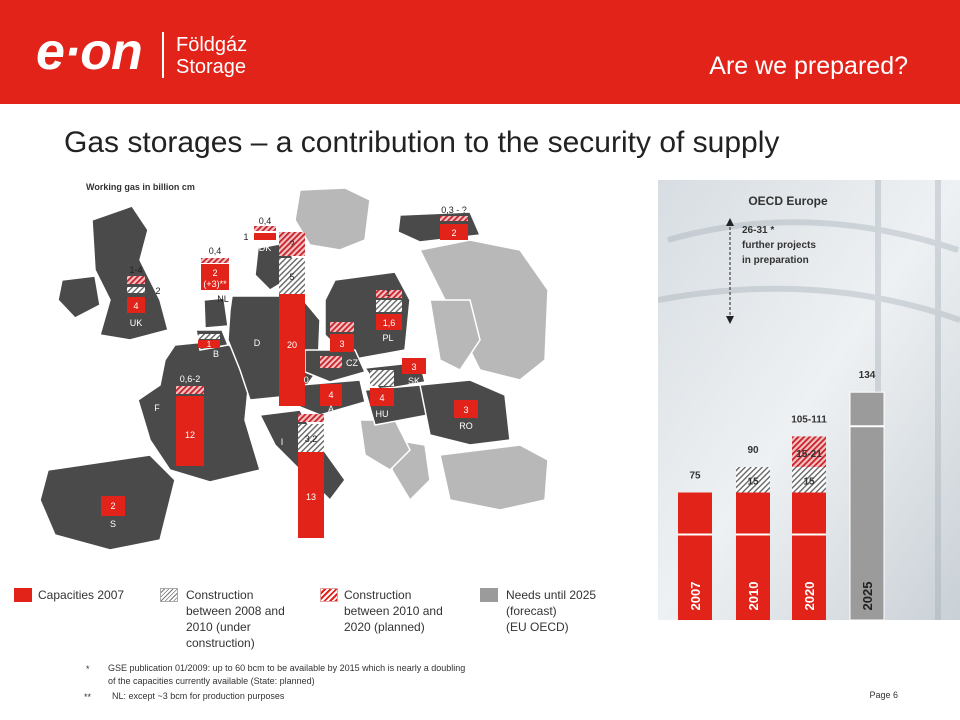  What do you see at coordinates (211, 67) in the screenshot?
I see `company-name-line2: Storage` at bounding box center [211, 67].